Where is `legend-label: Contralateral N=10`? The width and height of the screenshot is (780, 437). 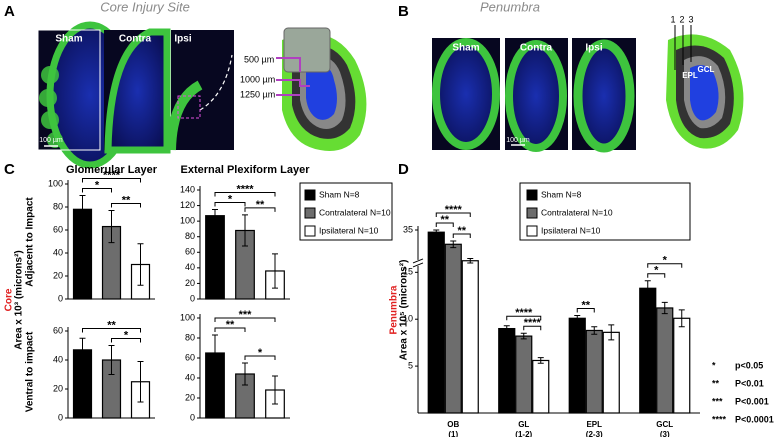
legend-label: Contralateral N=10 is located at coordinates (355, 212).